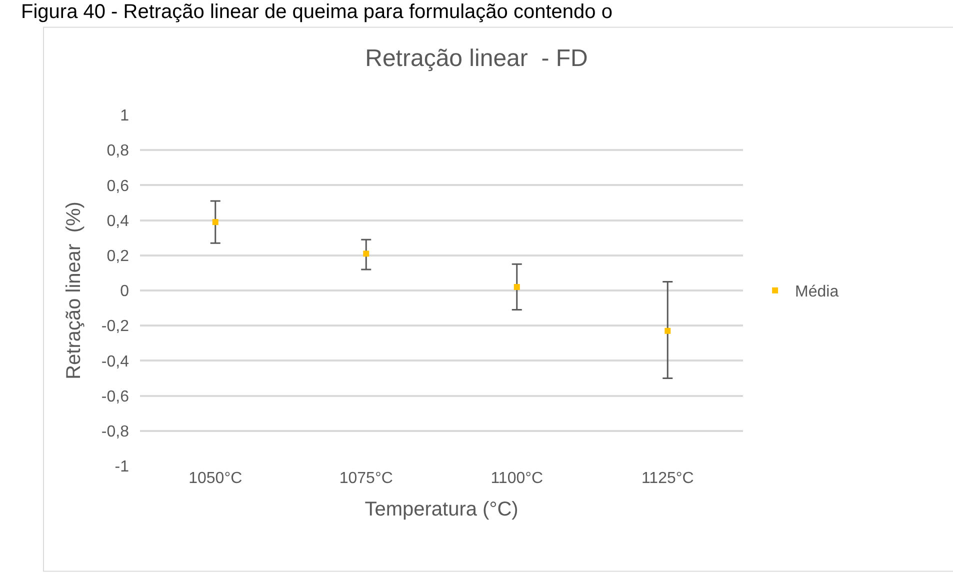  Describe the element at coordinates (118, 151) in the screenshot. I see `y-tick-label: 0,8` at that location.